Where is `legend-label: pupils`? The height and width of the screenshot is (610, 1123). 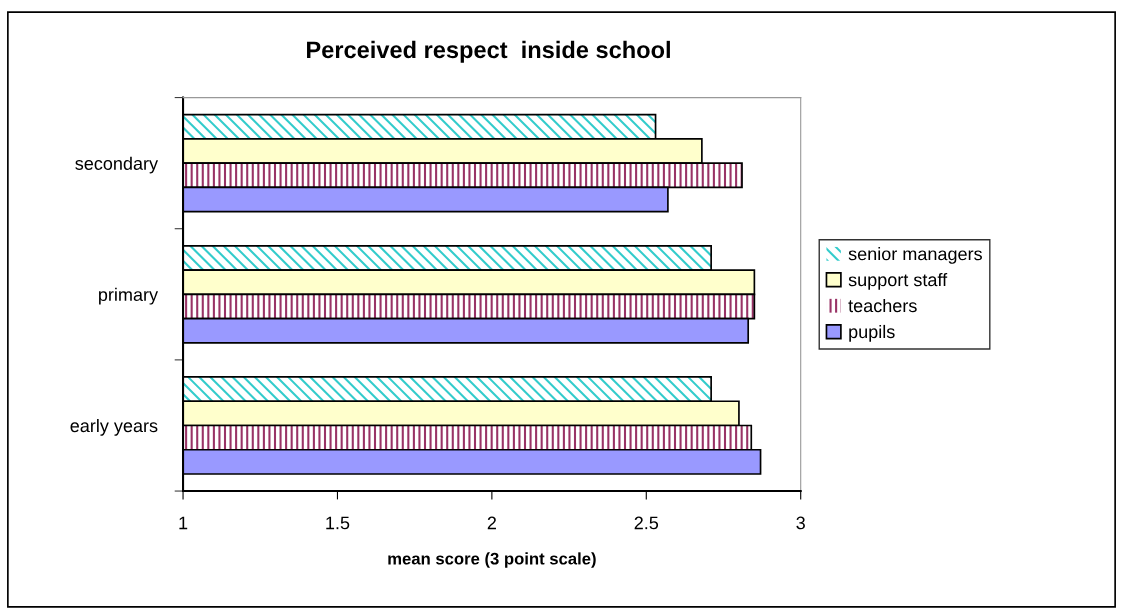 legend-label: pupils is located at coordinates (872, 333).